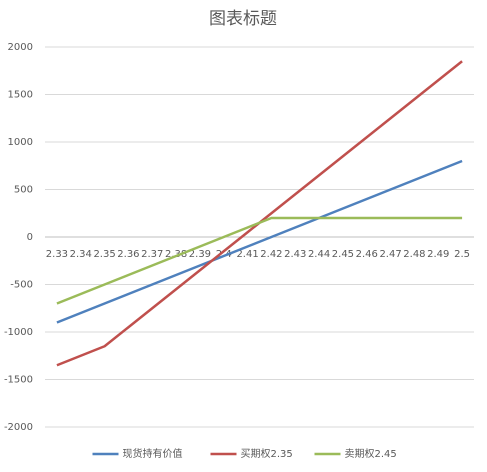  I want to click on x-tick-label: 2.35, so click(104, 254).